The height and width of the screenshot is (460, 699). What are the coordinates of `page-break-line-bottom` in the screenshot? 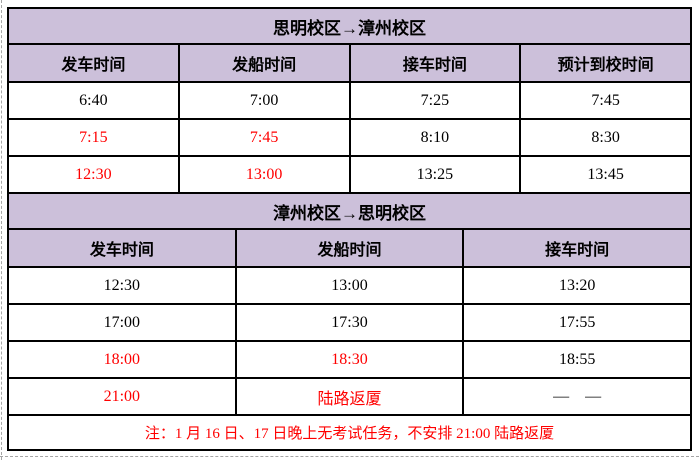 It's located at (349, 456).